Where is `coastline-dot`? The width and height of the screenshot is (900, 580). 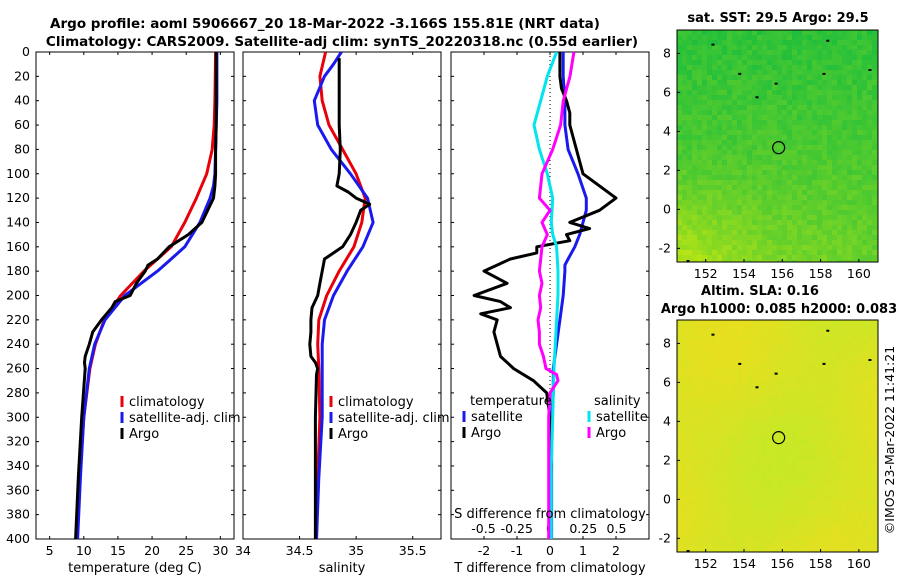 coastline-dot is located at coordinates (713, 334).